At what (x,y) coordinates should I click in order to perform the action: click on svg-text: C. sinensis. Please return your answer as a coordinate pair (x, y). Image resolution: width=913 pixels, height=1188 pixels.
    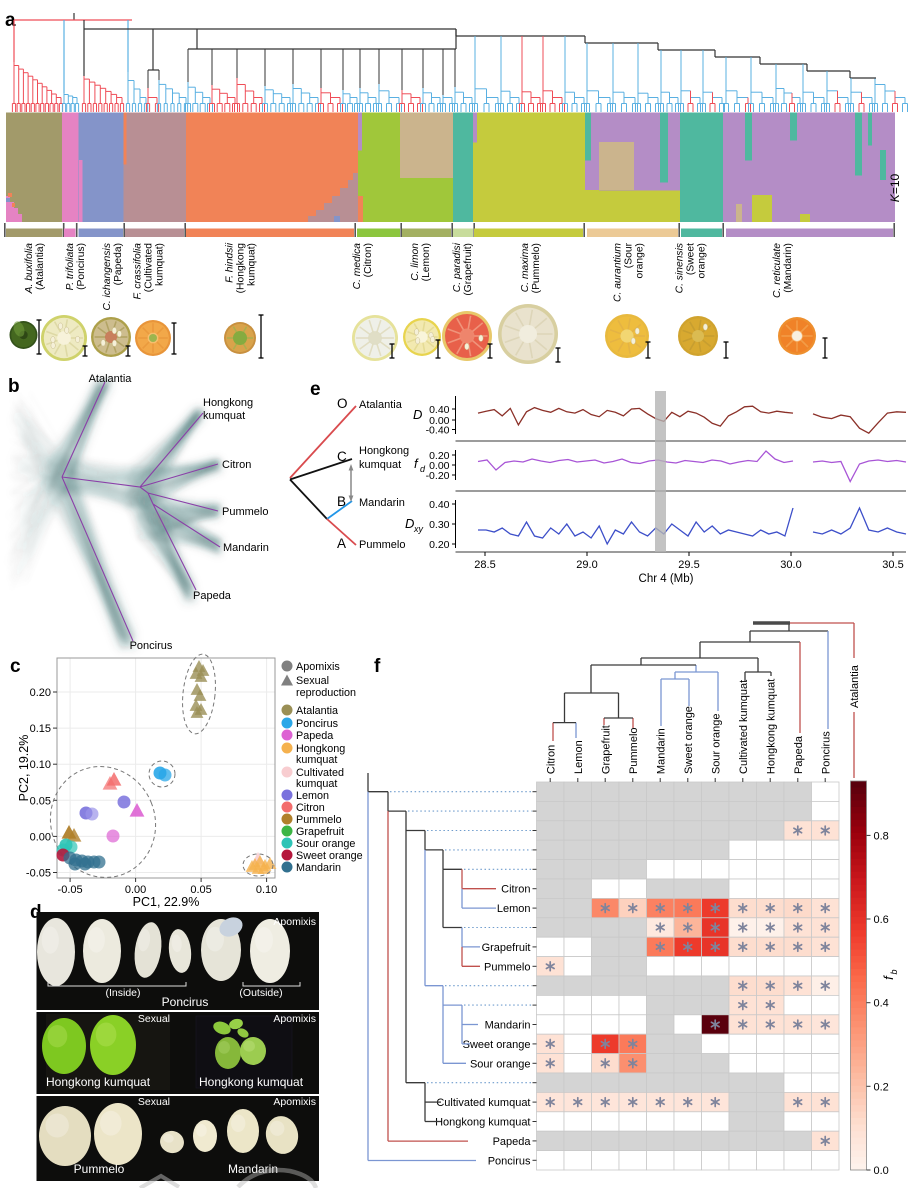
    Looking at the image, I should click on (680, 268).